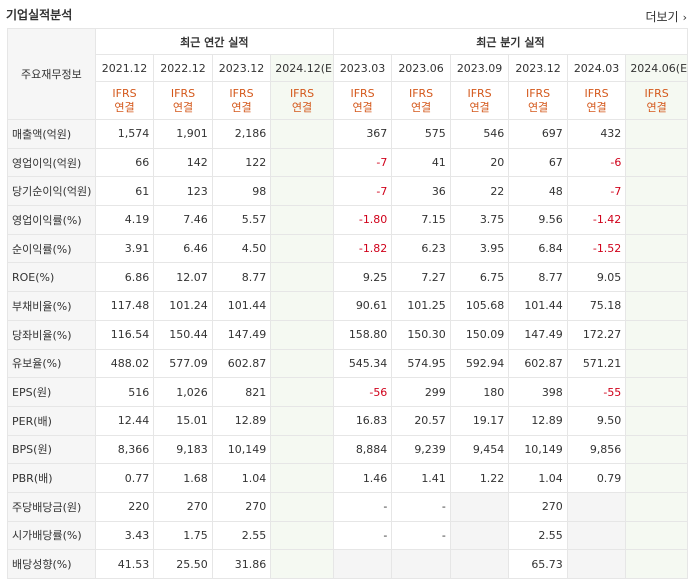  Describe the element at coordinates (596, 134) in the screenshot. I see `value-cell: 432` at that location.